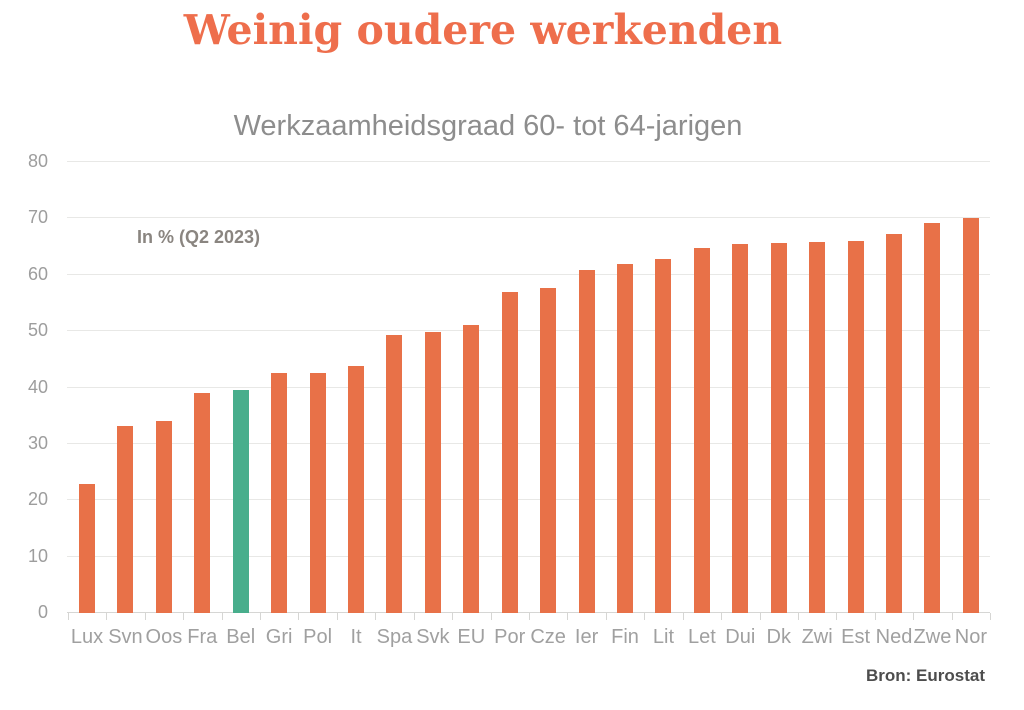 Image resolution: width=1024 pixels, height=710 pixels. I want to click on bar-let, so click(701, 430).